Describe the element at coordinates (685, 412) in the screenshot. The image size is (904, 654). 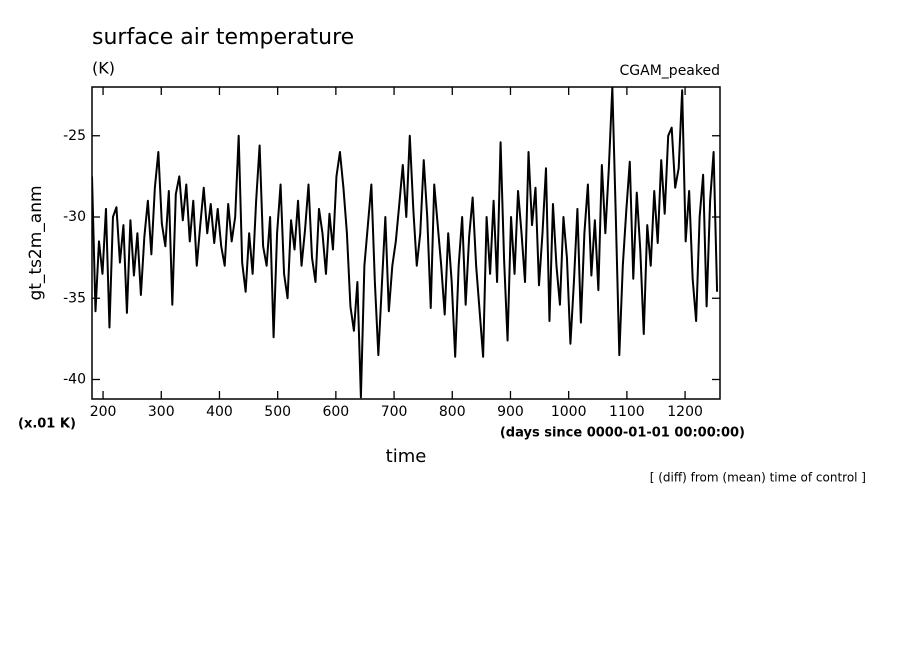
I see `x-tick-label: 1200` at that location.